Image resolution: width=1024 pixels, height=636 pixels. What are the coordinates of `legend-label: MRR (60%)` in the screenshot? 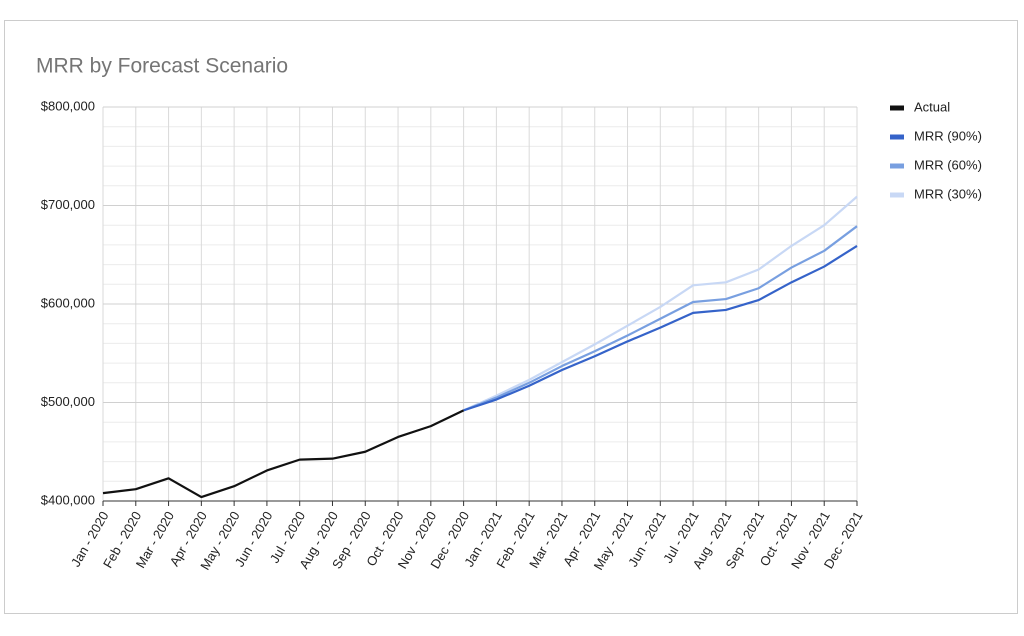 It's located at (948, 164).